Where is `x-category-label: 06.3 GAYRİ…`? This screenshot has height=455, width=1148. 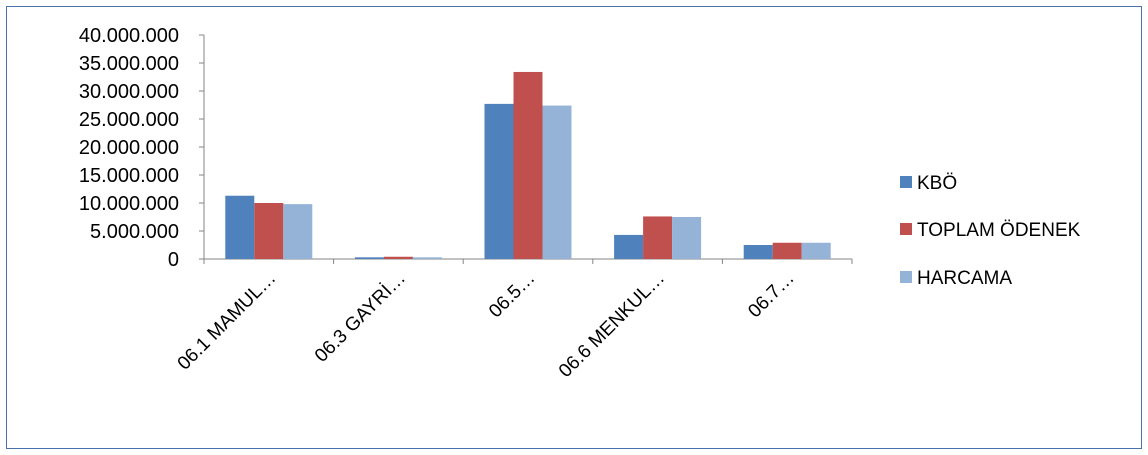
x-category-label: 06.3 GAYRİ… is located at coordinates (360, 317).